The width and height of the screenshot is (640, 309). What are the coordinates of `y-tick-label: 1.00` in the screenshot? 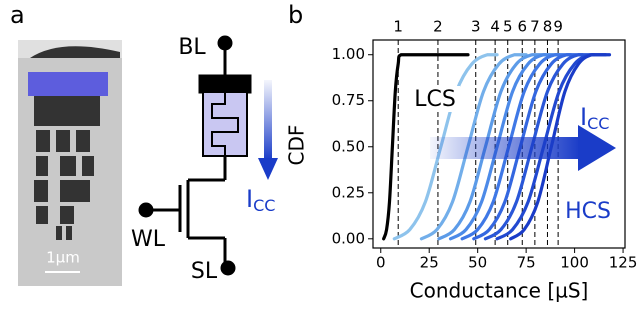 It's located at (348, 54).